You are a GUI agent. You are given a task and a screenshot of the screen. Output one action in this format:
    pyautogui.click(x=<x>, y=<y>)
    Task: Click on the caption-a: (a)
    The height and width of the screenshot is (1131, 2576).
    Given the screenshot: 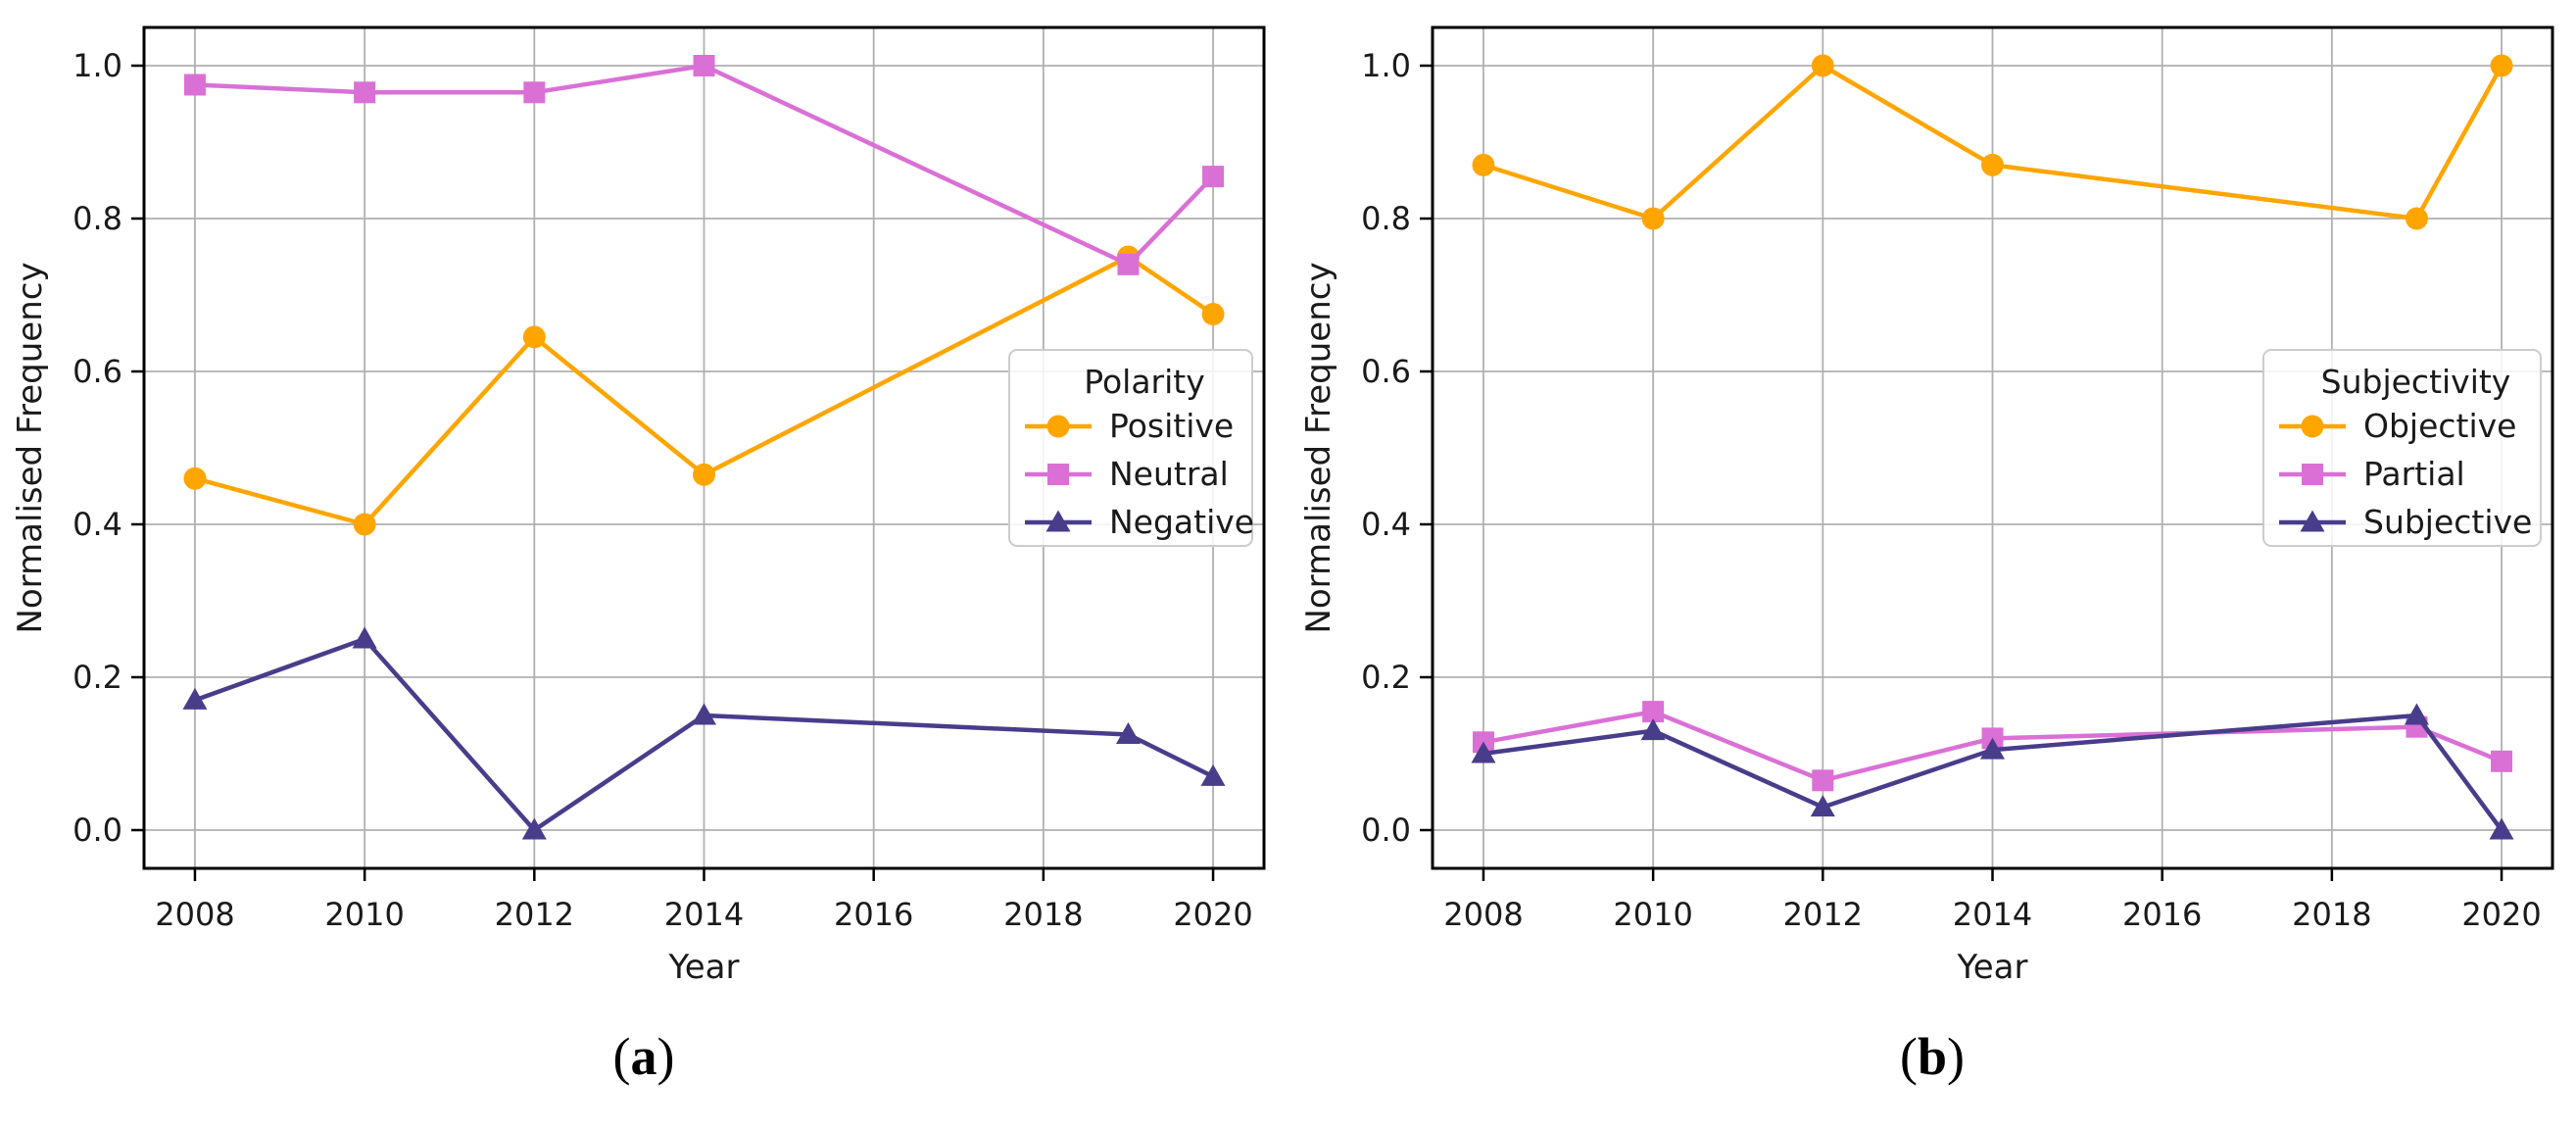 What is the action you would take?
    pyautogui.click(x=644, y=1056)
    